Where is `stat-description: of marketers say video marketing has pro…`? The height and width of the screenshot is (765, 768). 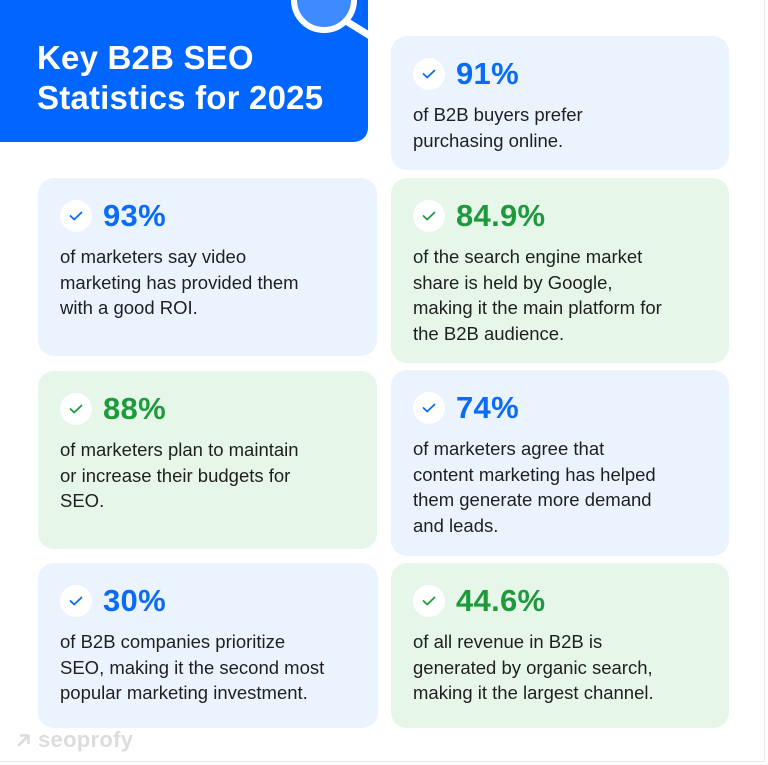
stat-description: of marketers say video marketing has pro… is located at coordinates (179, 282).